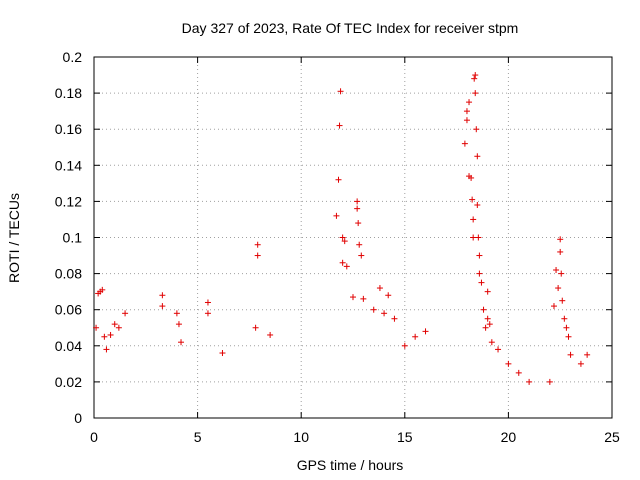  I want to click on x-tick-label: 5, so click(198, 437).